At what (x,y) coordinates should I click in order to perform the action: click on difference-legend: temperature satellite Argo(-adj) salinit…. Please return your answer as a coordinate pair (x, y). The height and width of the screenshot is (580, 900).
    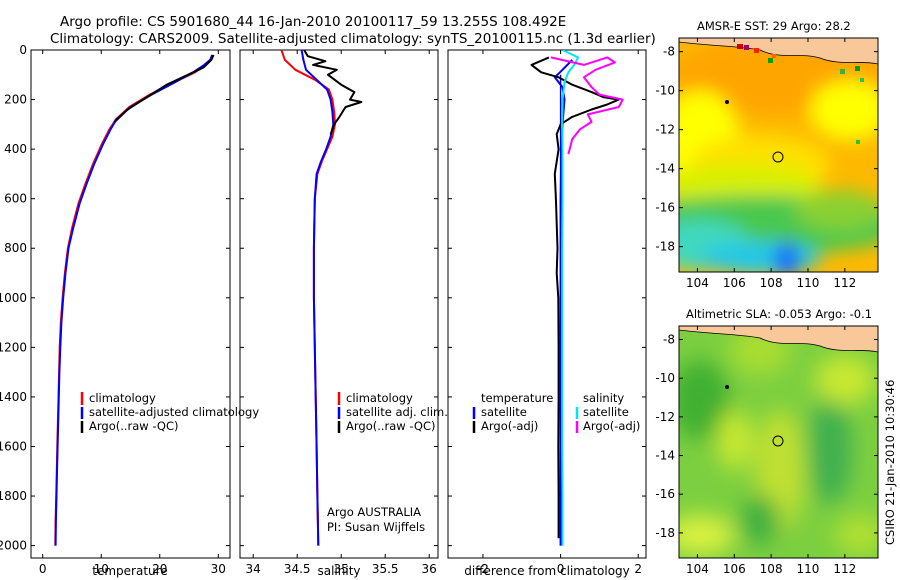
    Looking at the image, I should click on (556, 412).